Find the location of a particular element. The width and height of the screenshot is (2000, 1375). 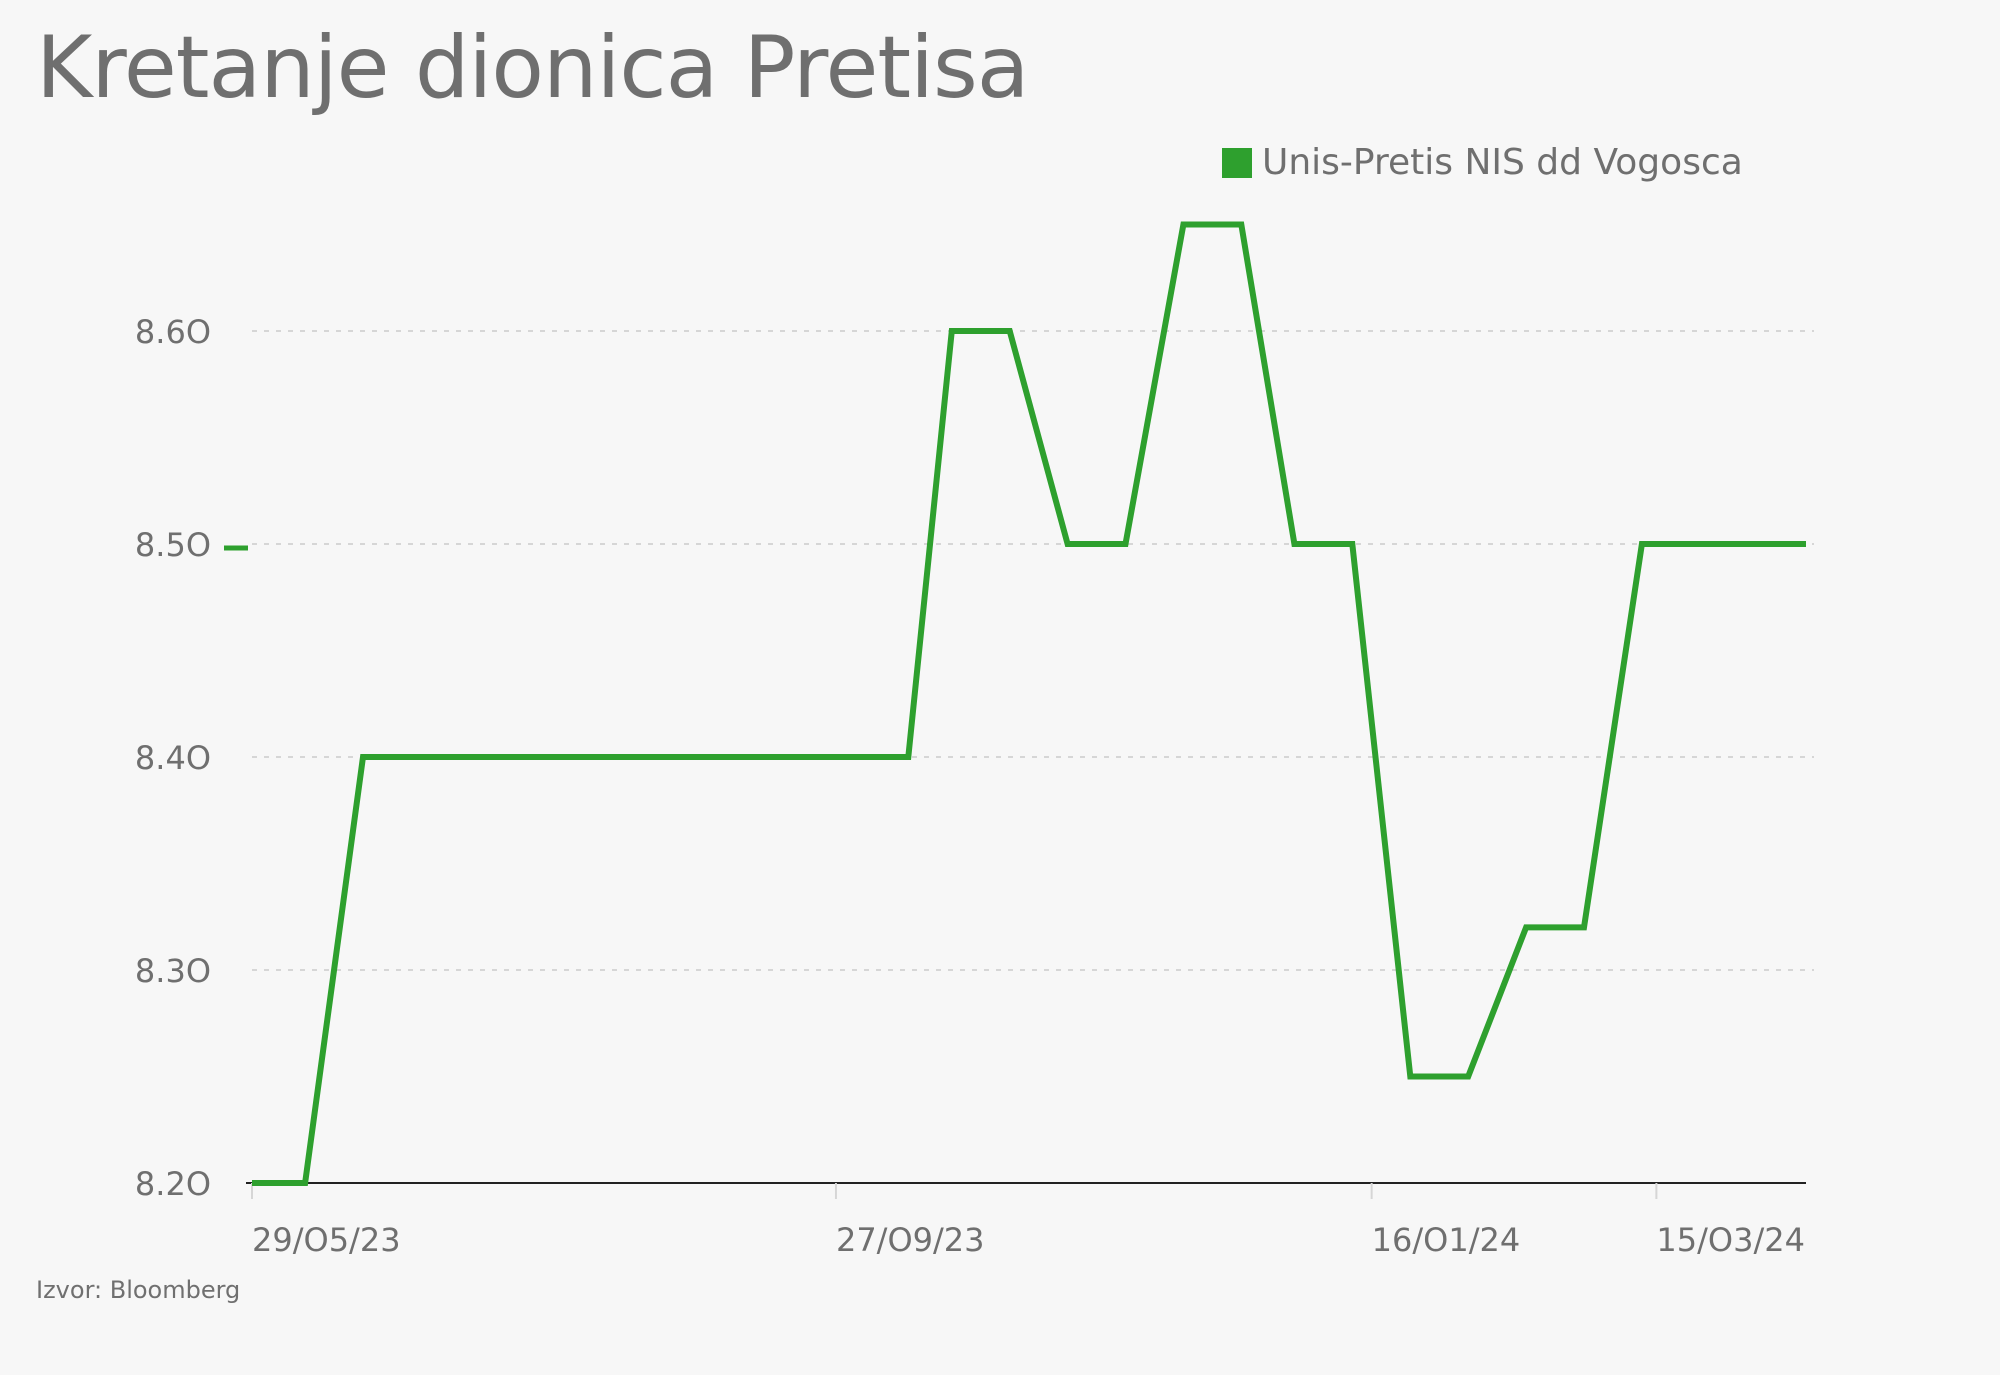

ytick-label: 8.6O is located at coordinates (173, 332).